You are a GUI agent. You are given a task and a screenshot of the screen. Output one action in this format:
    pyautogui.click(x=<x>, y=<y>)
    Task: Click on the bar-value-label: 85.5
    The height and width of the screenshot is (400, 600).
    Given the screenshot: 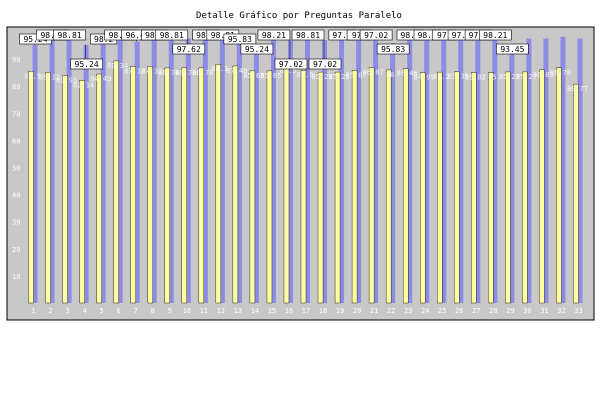 What is the action you would take?
    pyautogui.click(x=32, y=76)
    